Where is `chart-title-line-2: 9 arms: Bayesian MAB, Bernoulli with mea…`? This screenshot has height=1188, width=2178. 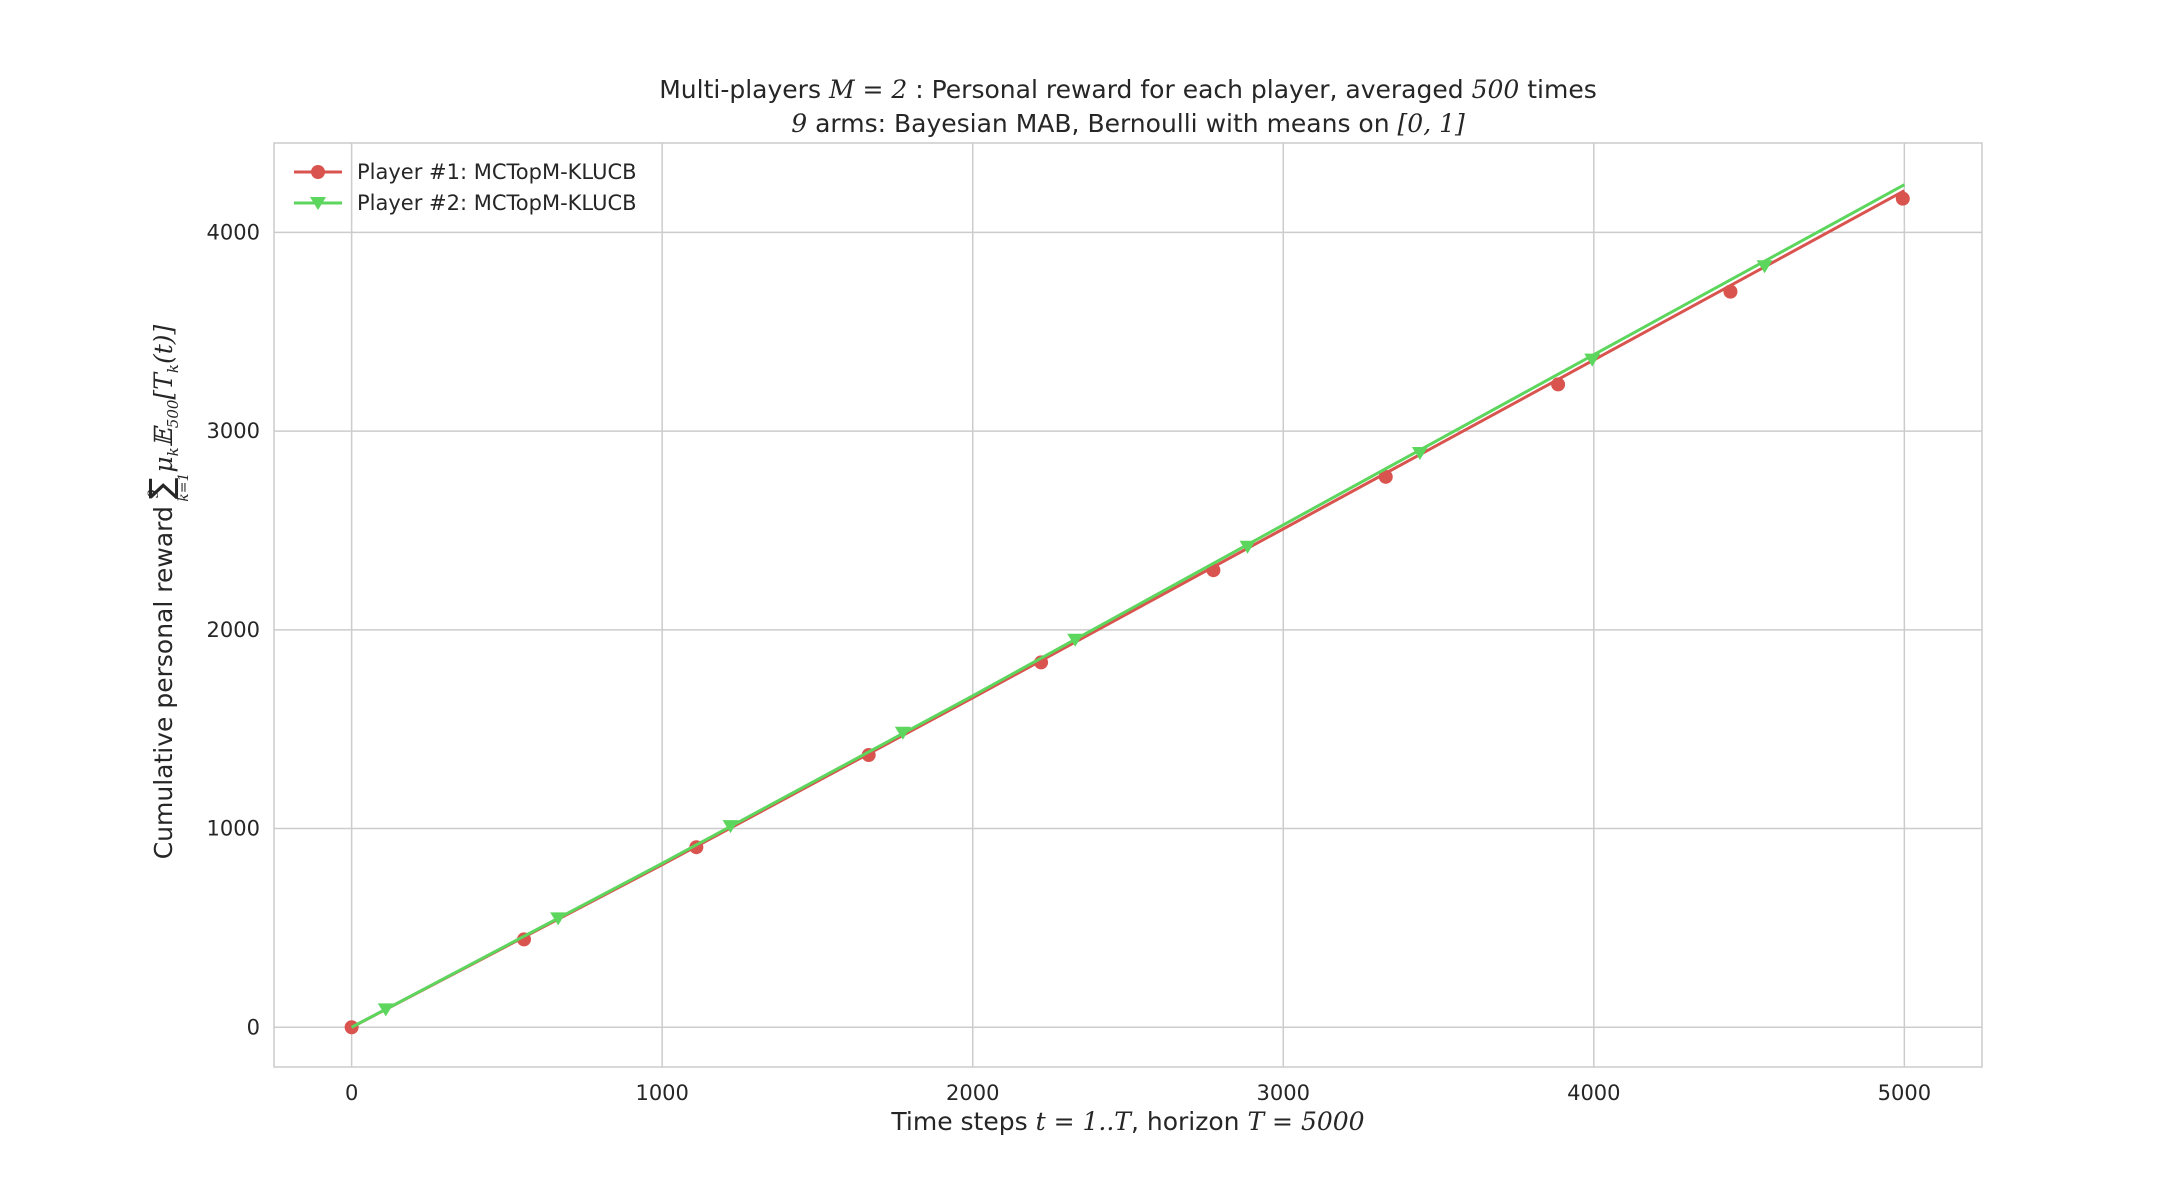
chart-title-line-2: 9 arms: Bayesian MAB, Bernoulli with mea… is located at coordinates (1128, 123).